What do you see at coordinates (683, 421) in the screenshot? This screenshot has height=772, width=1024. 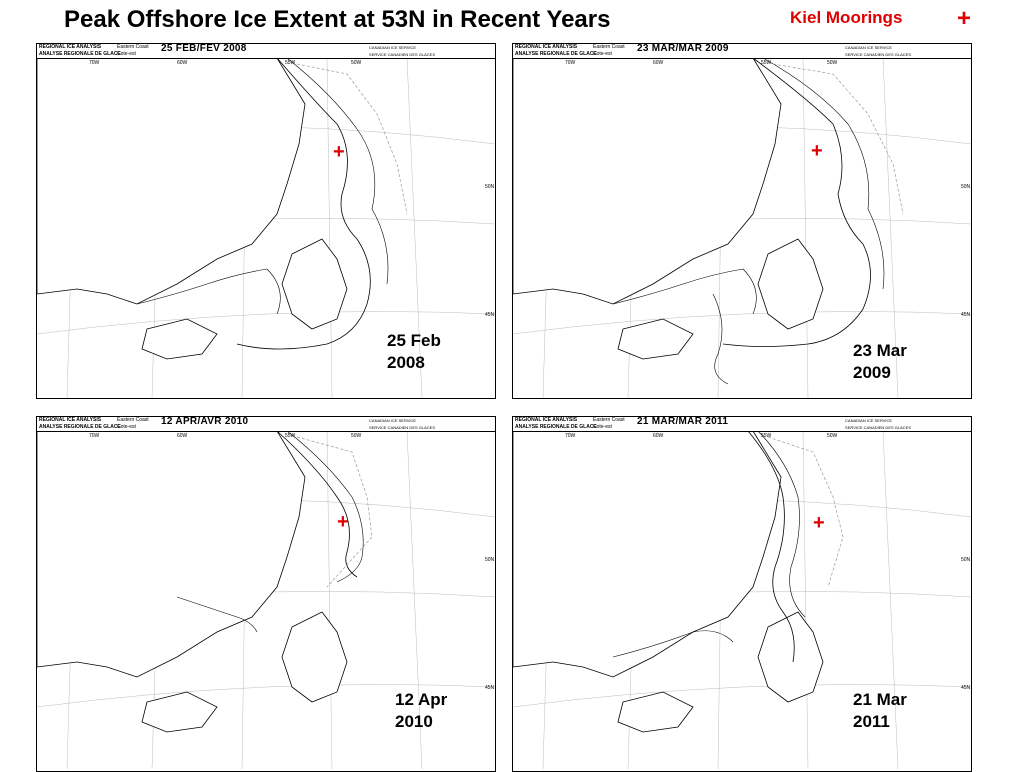 I see `chart-date: 21 MAR/MAR 2011` at bounding box center [683, 421].